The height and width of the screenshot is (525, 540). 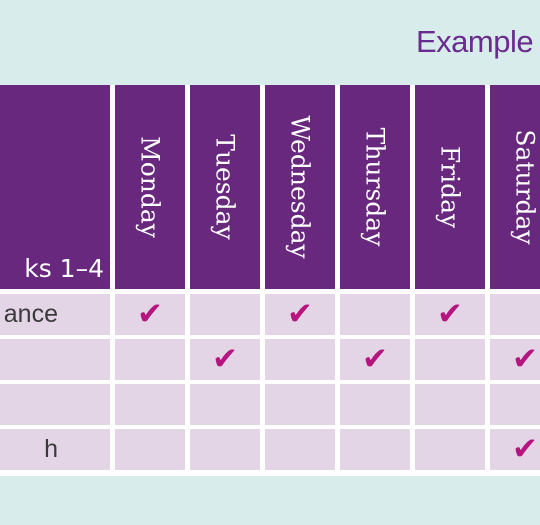 What do you see at coordinates (525, 187) in the screenshot?
I see `day-label: Saturday` at bounding box center [525, 187].